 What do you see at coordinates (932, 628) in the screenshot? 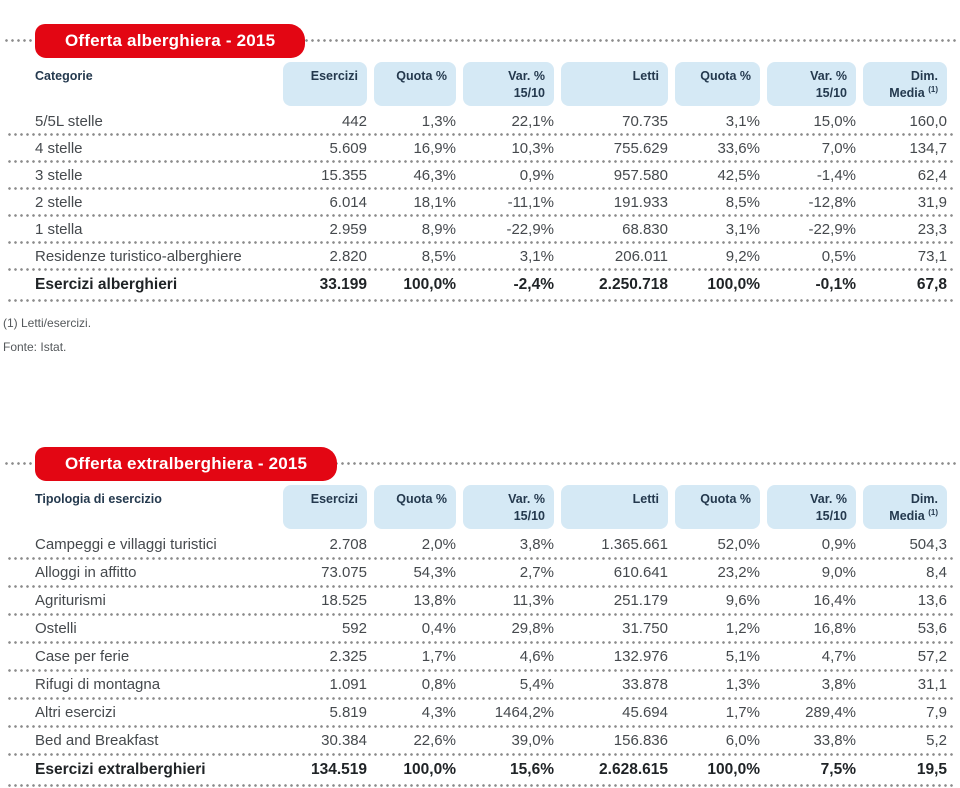
I see `cell: 53,6` at bounding box center [932, 628].